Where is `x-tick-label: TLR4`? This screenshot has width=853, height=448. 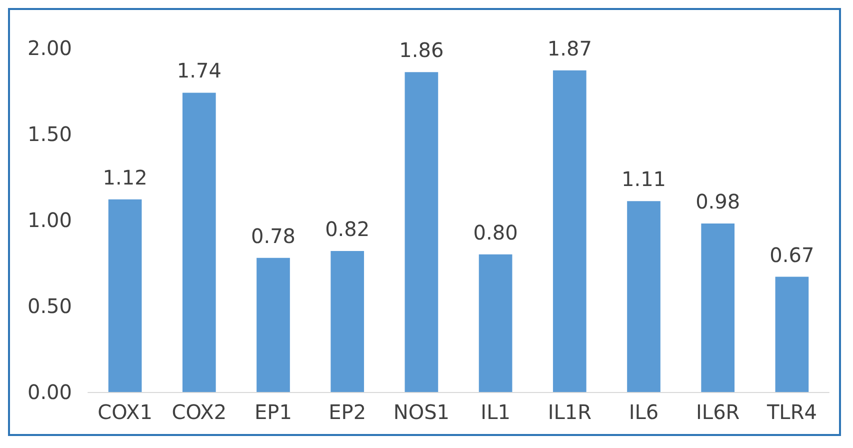
x-tick-label: TLR4 is located at coordinates (791, 412).